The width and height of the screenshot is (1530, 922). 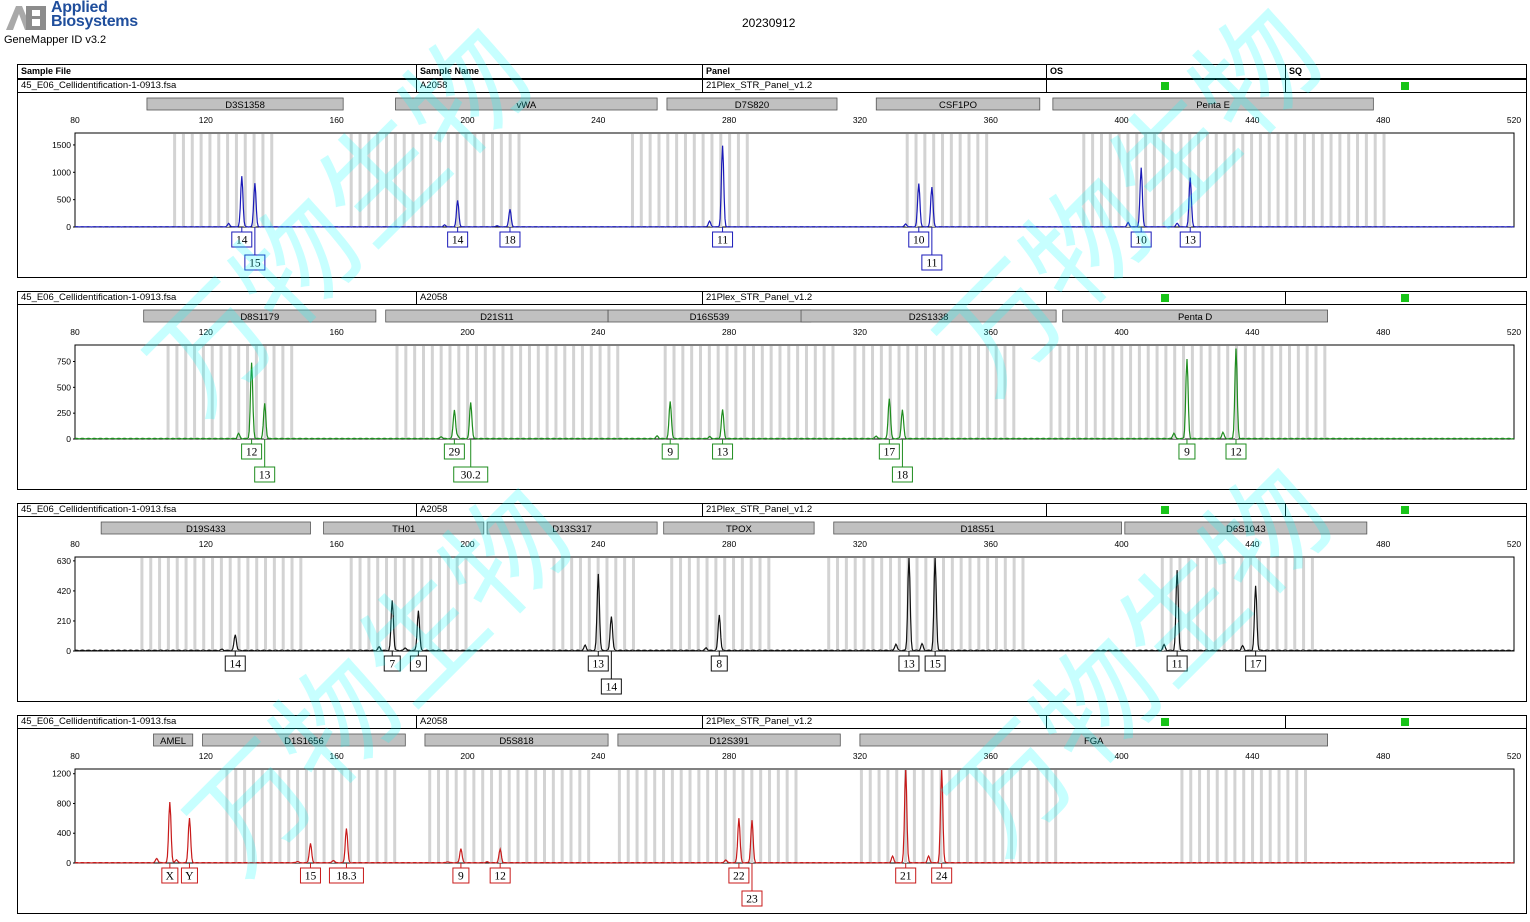 What do you see at coordinates (68, 863) in the screenshot?
I see `y-tick-label: 0` at bounding box center [68, 863].